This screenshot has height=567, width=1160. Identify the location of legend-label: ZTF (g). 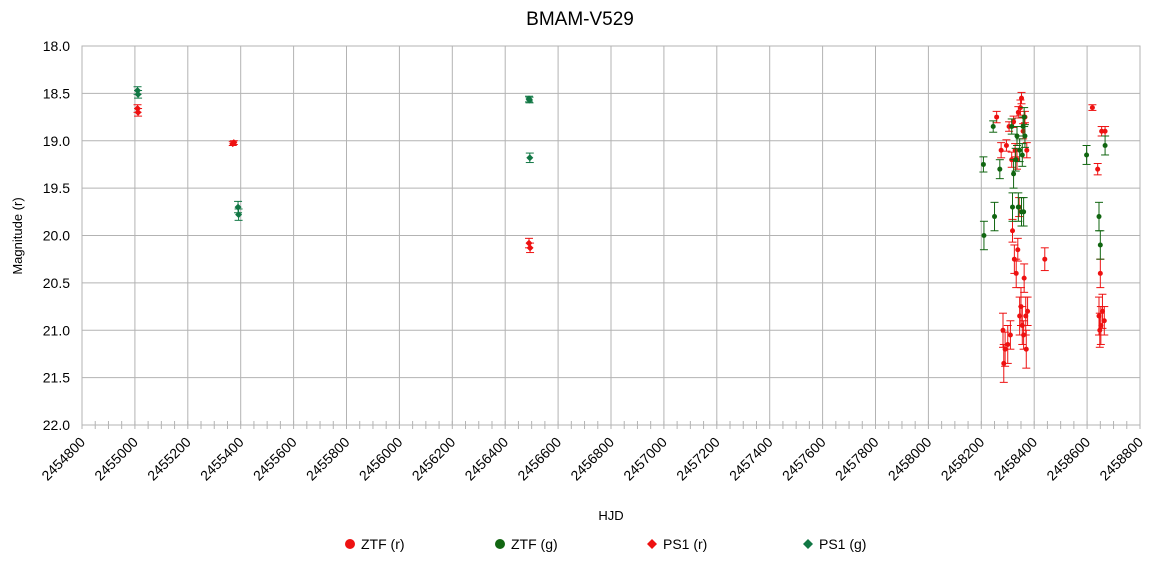
(534, 544).